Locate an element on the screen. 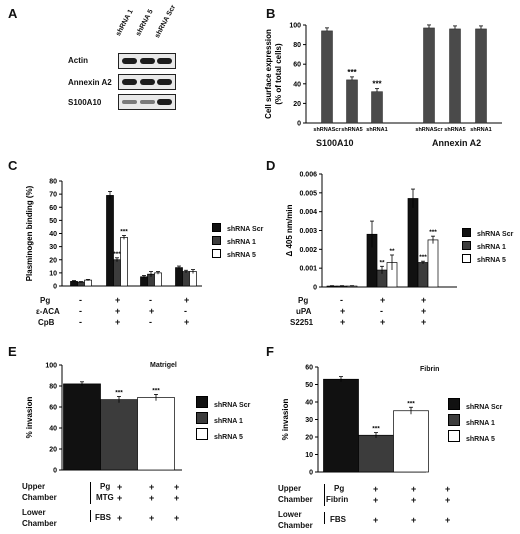  y-tick-label: 0.001 is located at coordinates (308, 269).